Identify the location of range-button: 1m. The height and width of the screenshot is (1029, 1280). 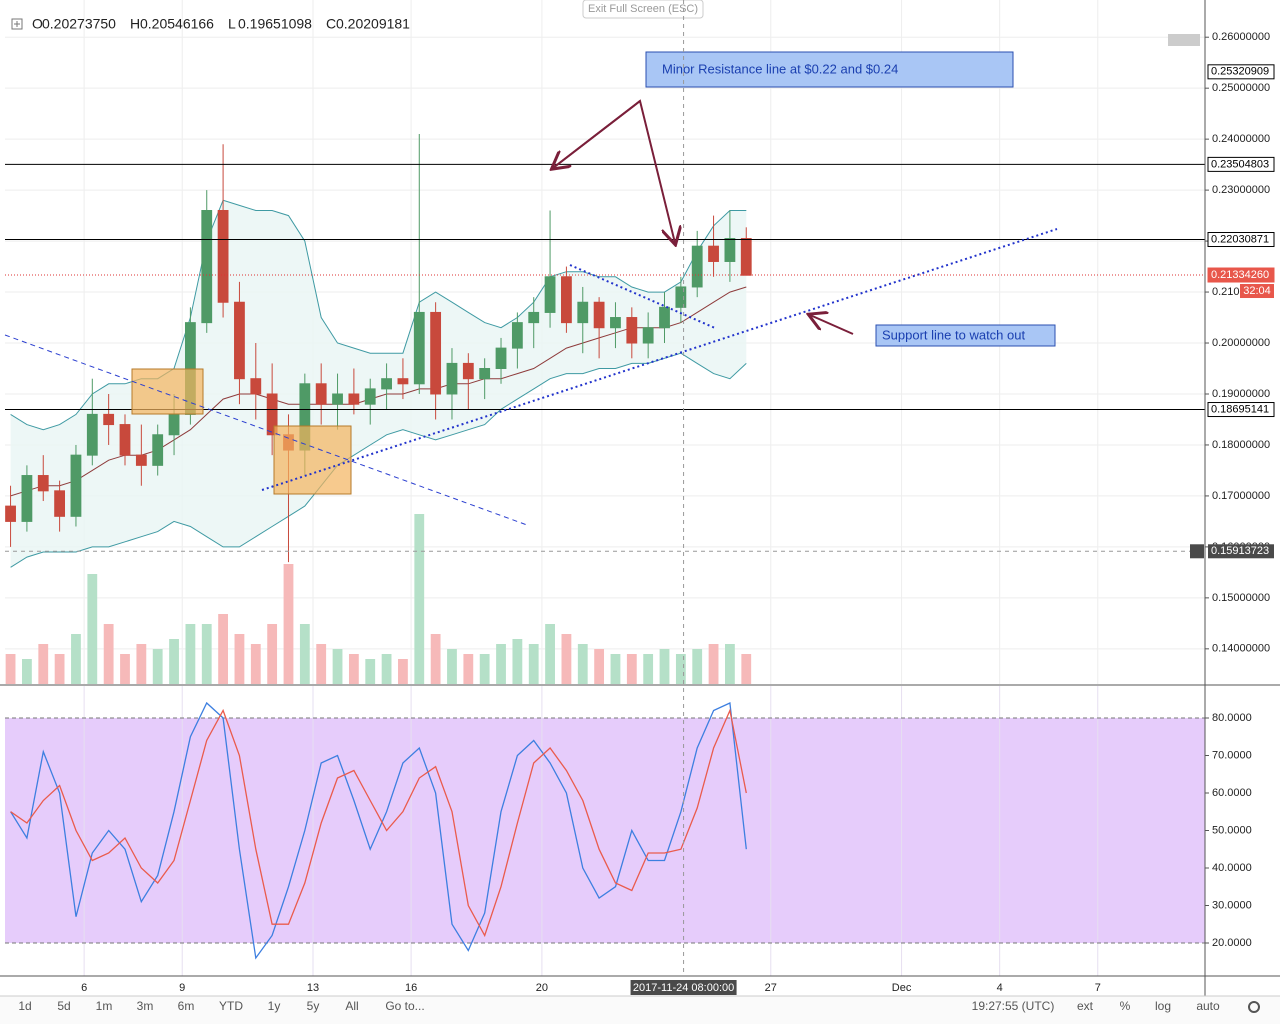
(104, 1006).